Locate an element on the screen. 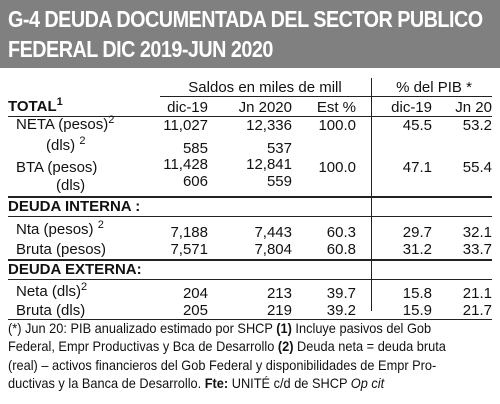 Image resolution: width=500 pixels, height=404 pixels. footer-rule is located at coordinates (250, 319).